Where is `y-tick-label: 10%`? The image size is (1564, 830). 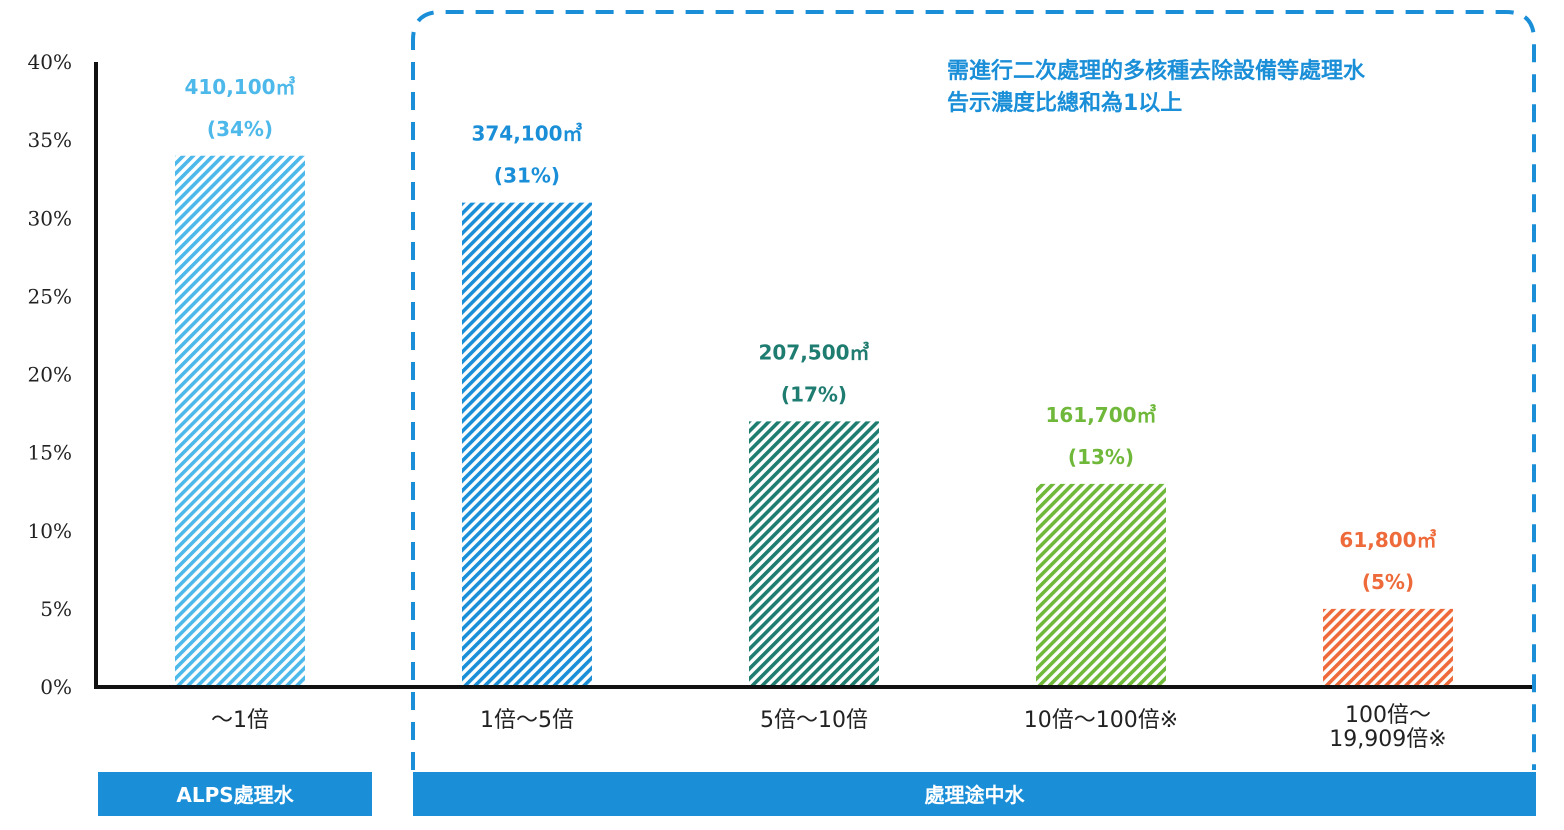 y-tick-label: 10% is located at coordinates (50, 531).